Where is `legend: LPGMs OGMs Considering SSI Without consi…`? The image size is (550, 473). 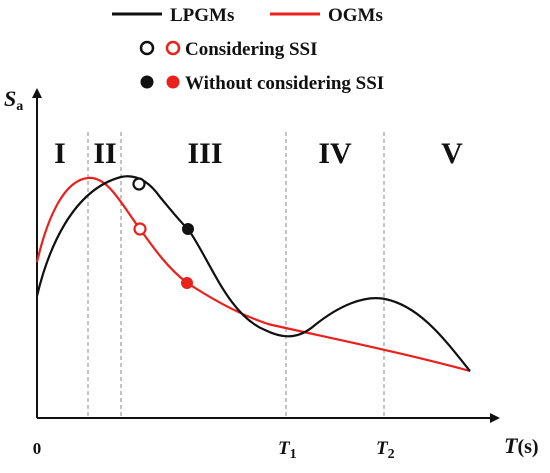
legend: LPGMs OGMs Considering SSI Without consi… is located at coordinates (248, 49).